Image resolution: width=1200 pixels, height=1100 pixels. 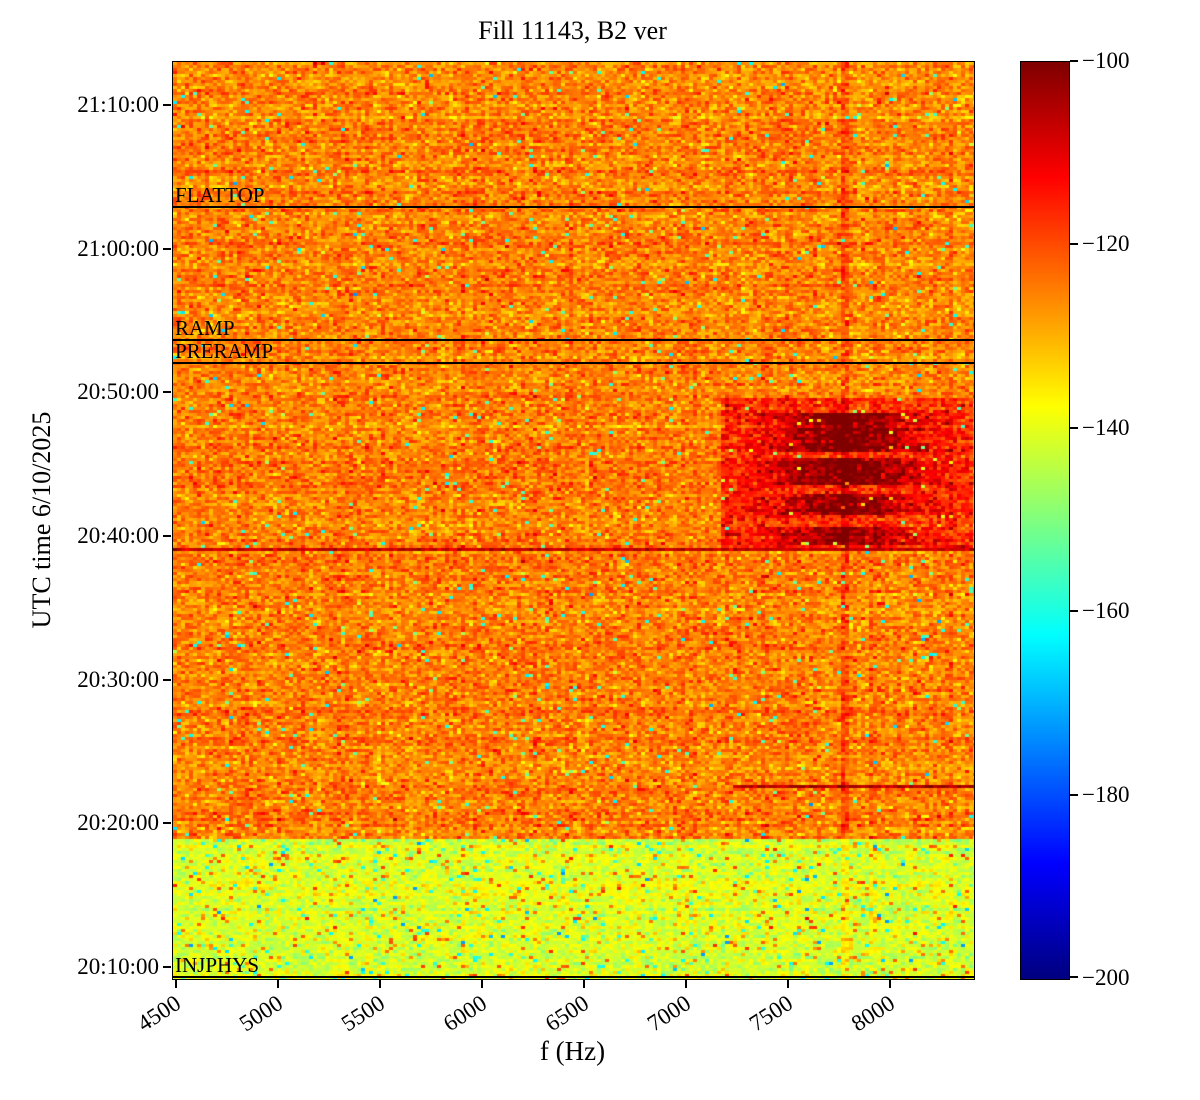 I want to click on chart-title: Fill 11143, B2 ver, so click(x=572, y=30).